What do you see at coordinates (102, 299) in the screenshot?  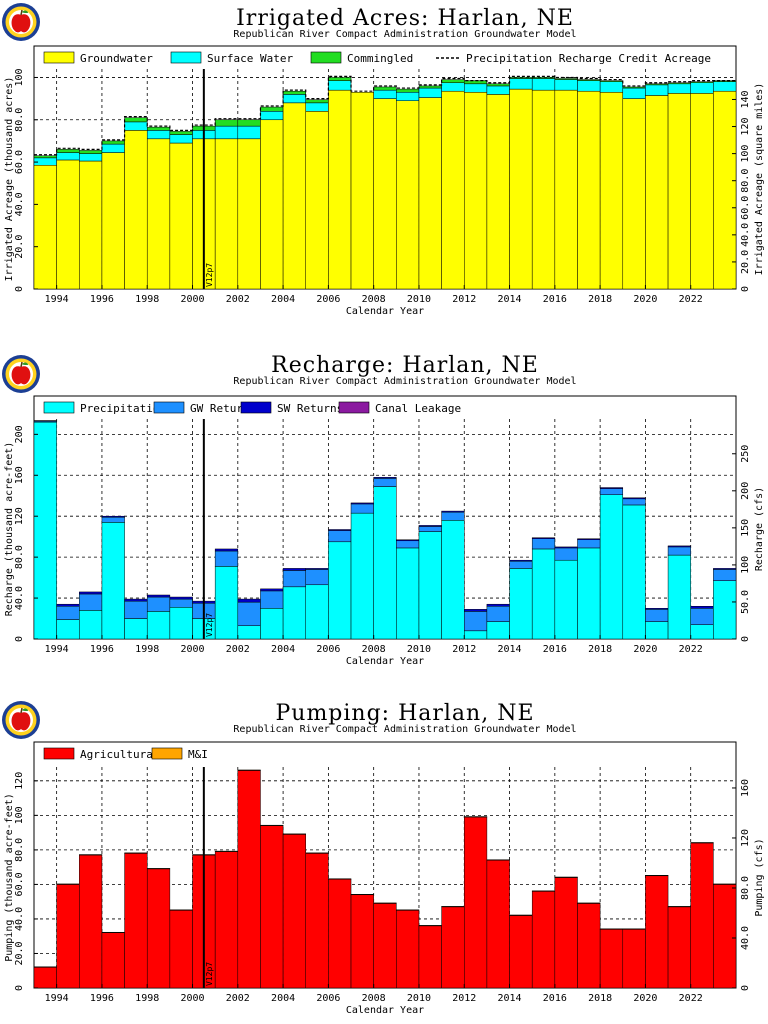 I see `x-tick-label: 1996` at bounding box center [102, 299].